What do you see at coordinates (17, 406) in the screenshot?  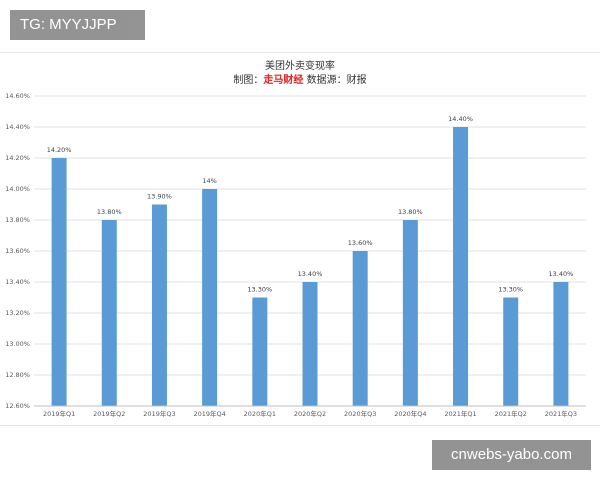 I see `y-tick-label: 12.60%` at bounding box center [17, 406].